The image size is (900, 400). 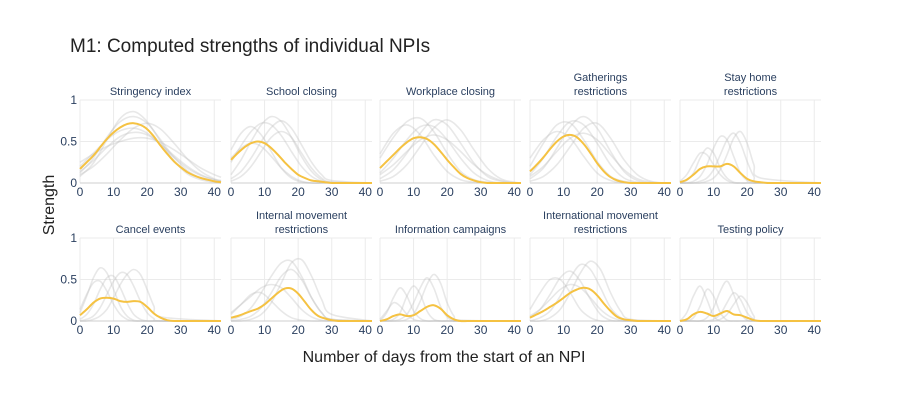 I want to click on panel-title: Testing policy, so click(x=750, y=230).